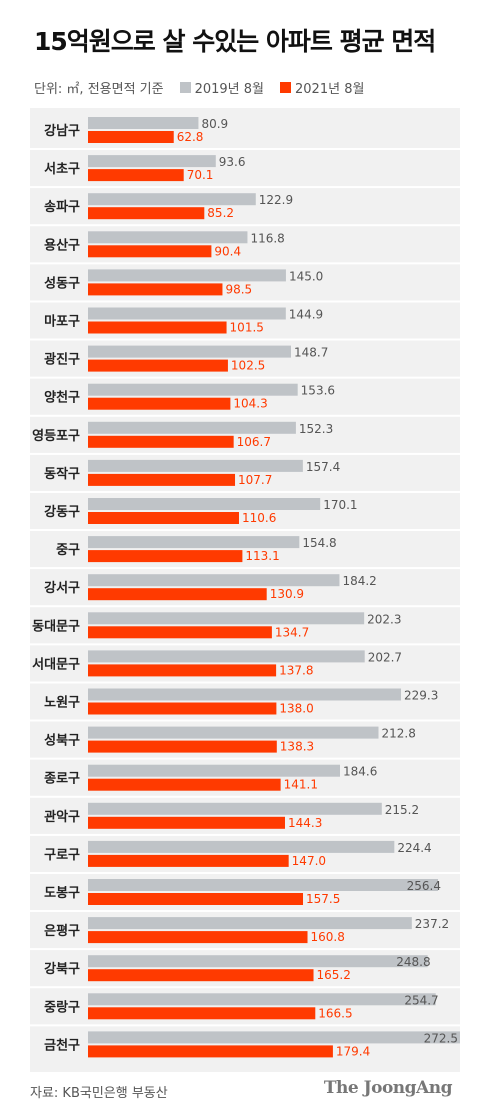 The height and width of the screenshot is (1117, 480). What do you see at coordinates (414, 848) in the screenshot?
I see `value-label-2019: 224.4` at bounding box center [414, 848].